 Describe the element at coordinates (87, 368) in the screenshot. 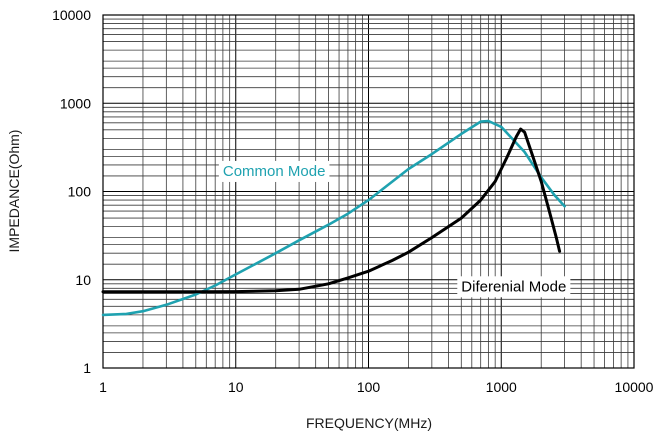

I see `y-tick-label: 1` at that location.